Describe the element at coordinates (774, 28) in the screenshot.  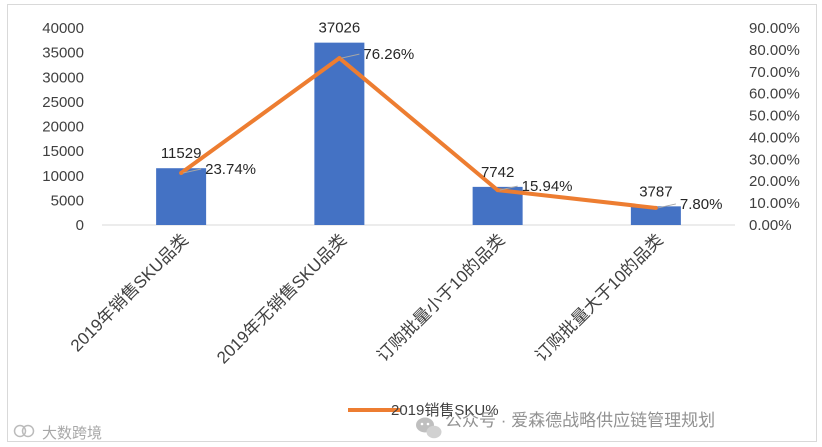
I see `right-tick-label: 90.00%` at that location.